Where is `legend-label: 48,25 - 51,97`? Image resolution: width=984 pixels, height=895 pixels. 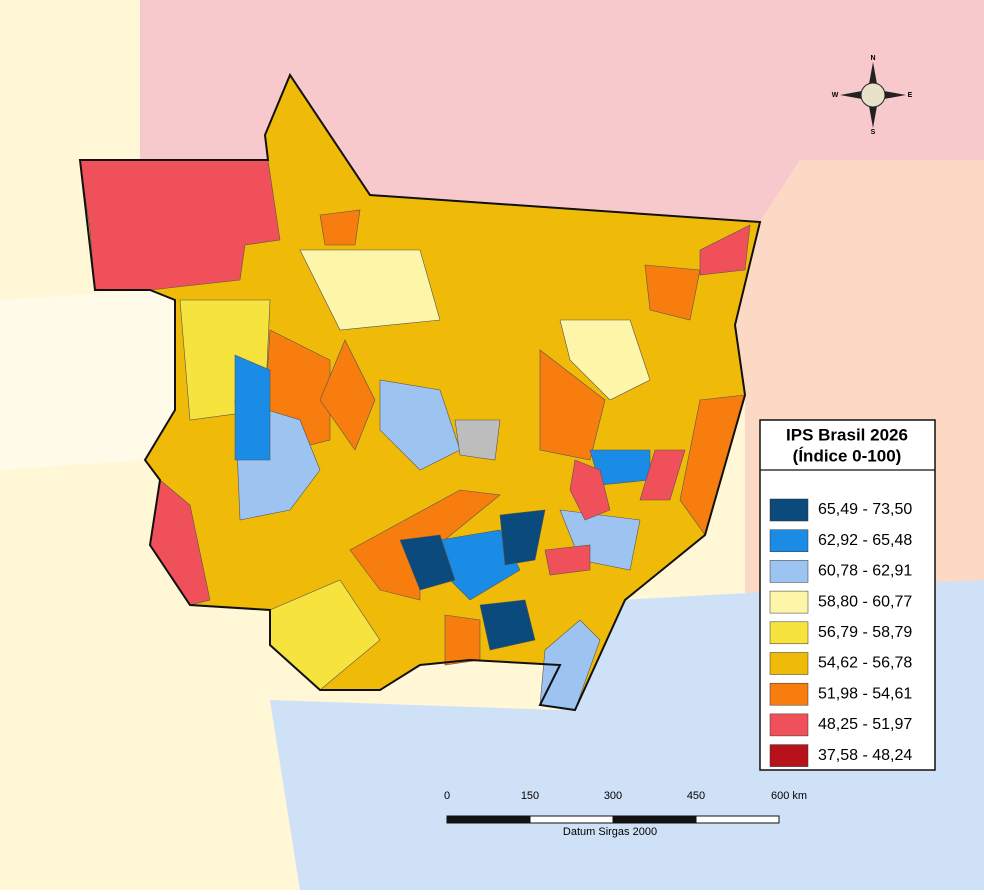 legend-label: 48,25 - 51,97 is located at coordinates (865, 724).